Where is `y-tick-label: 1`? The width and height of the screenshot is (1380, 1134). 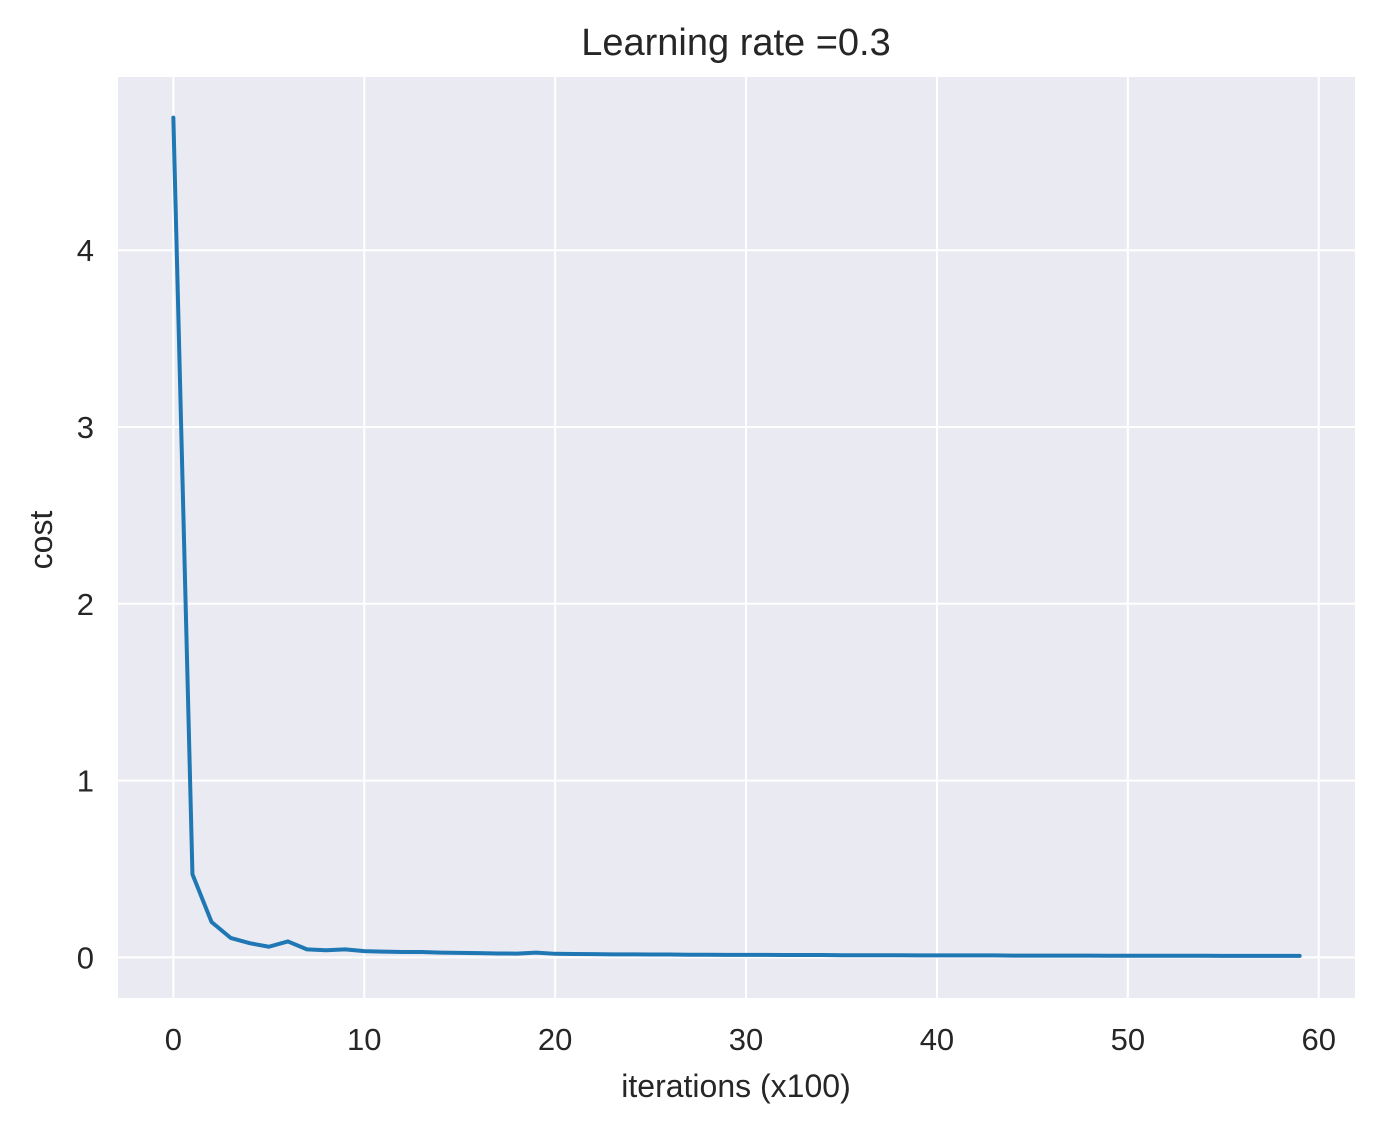 y-tick-label: 1 is located at coordinates (85, 781).